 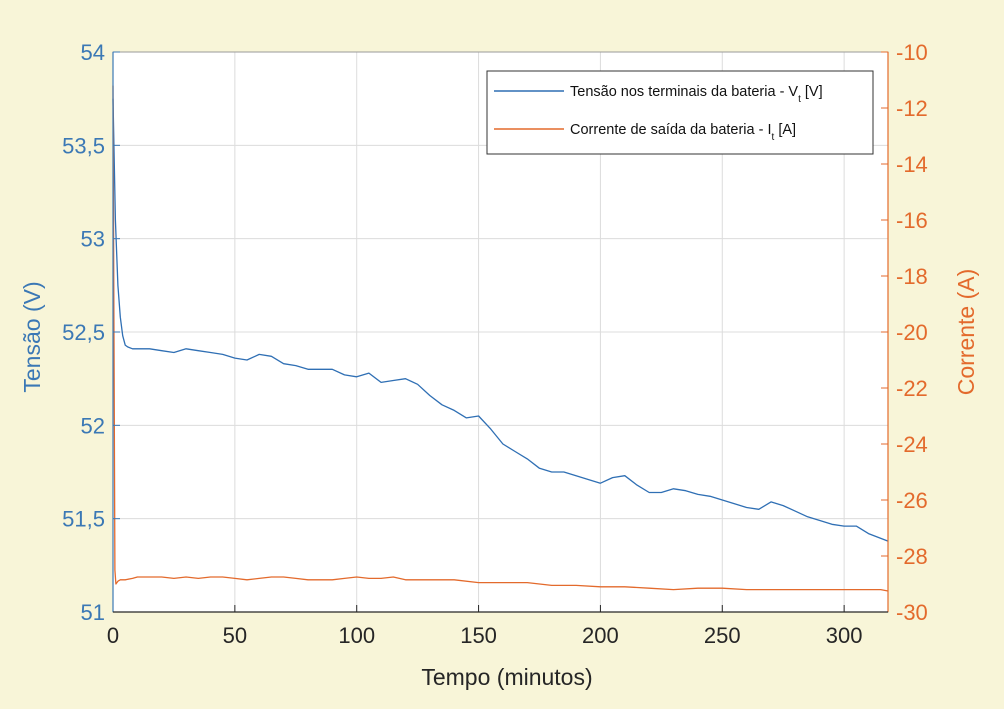 What do you see at coordinates (83, 519) in the screenshot?
I see `left-y-tick-label: 51,5` at bounding box center [83, 519].